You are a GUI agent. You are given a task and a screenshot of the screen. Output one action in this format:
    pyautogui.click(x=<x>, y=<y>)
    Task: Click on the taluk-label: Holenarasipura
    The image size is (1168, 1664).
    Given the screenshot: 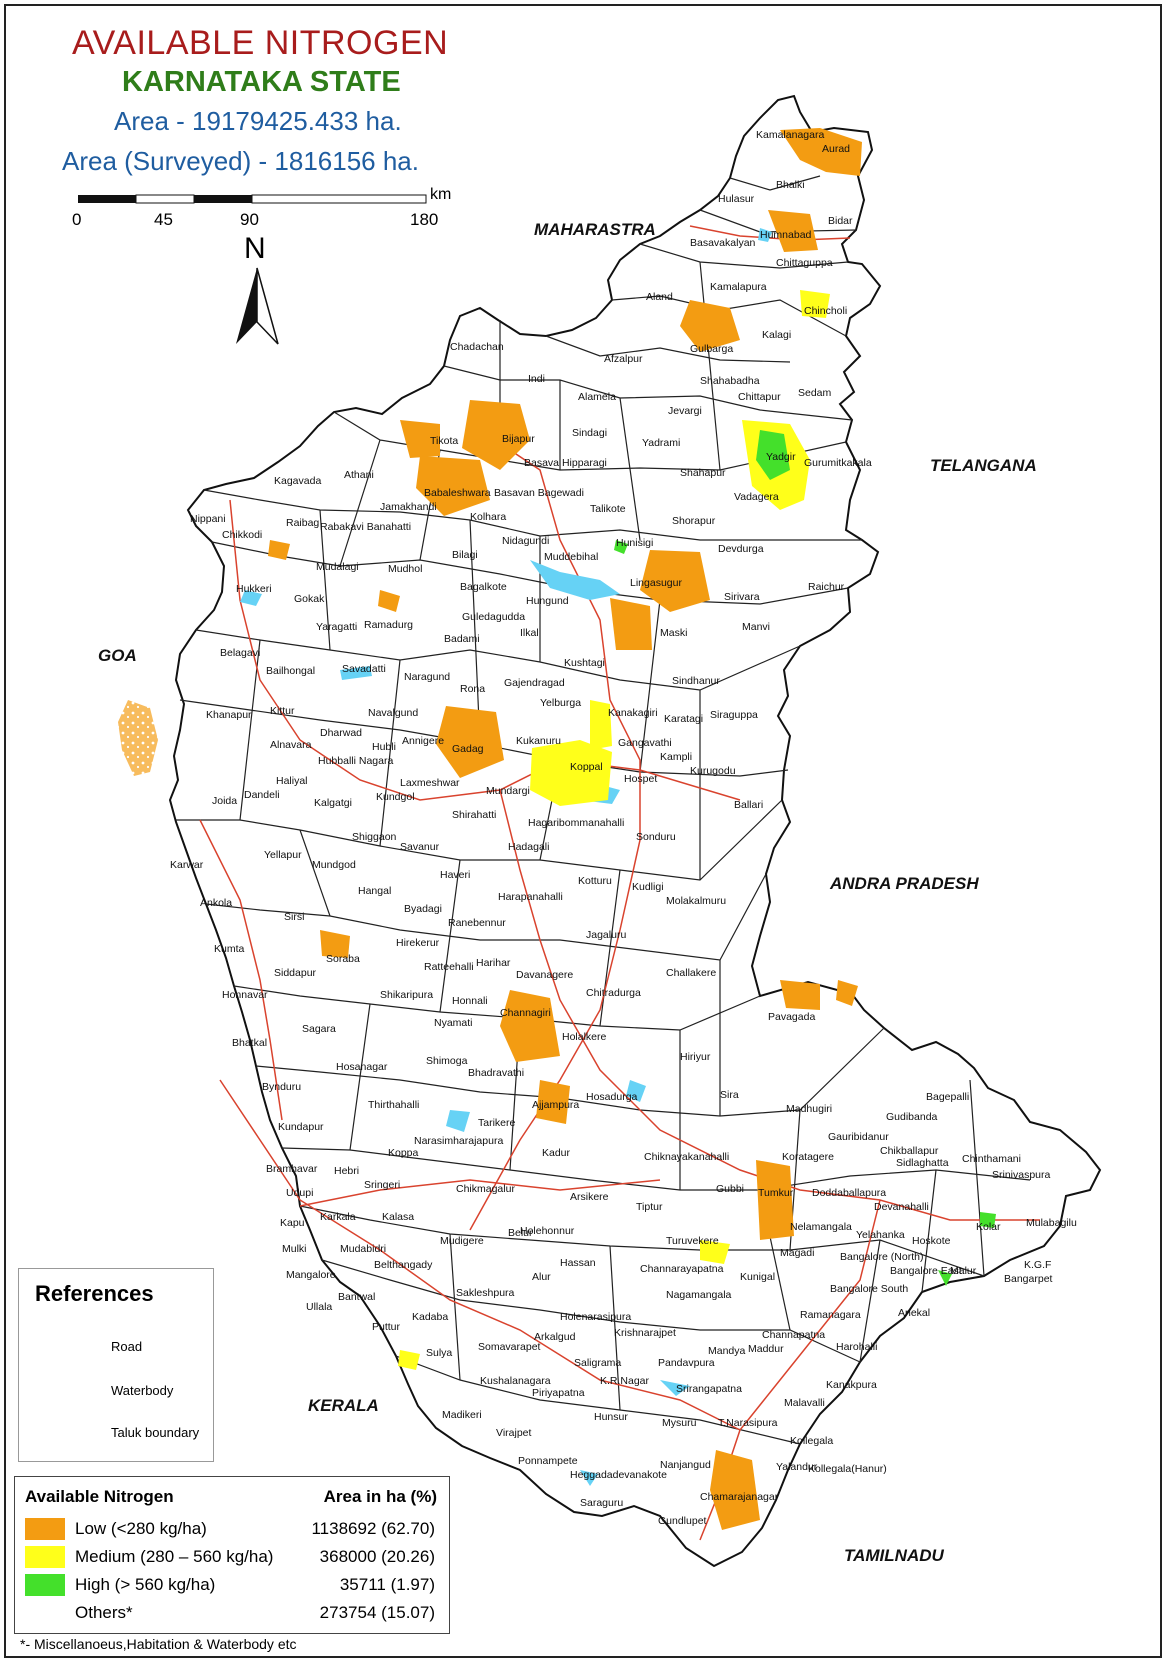 What is the action you would take?
    pyautogui.click(x=595, y=1317)
    